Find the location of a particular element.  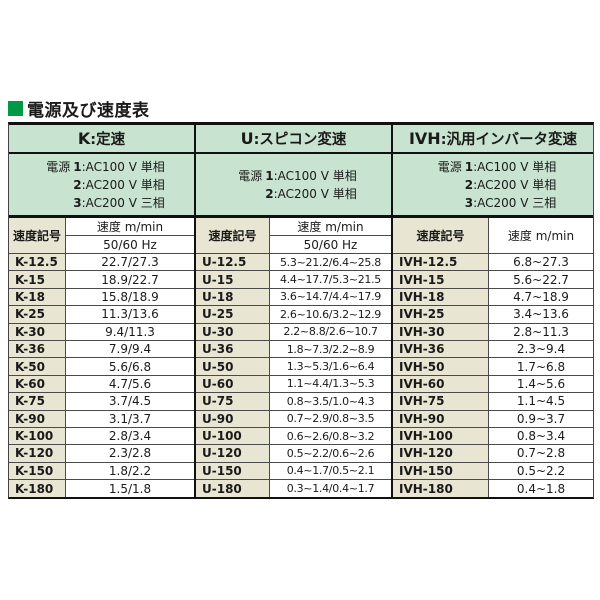

table-row: U-50 1.3~5.3/1.6~6.4 is located at coordinates (293, 367).